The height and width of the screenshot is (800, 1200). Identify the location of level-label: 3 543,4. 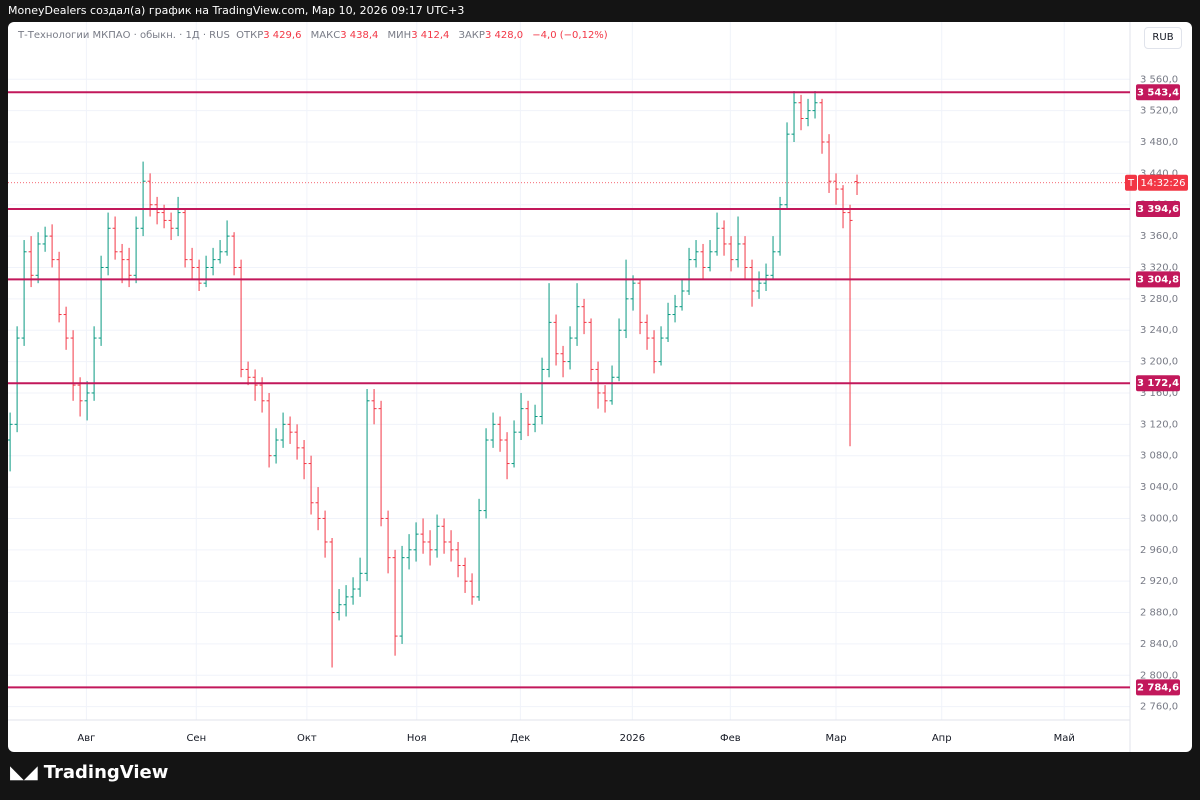
(1158, 92).